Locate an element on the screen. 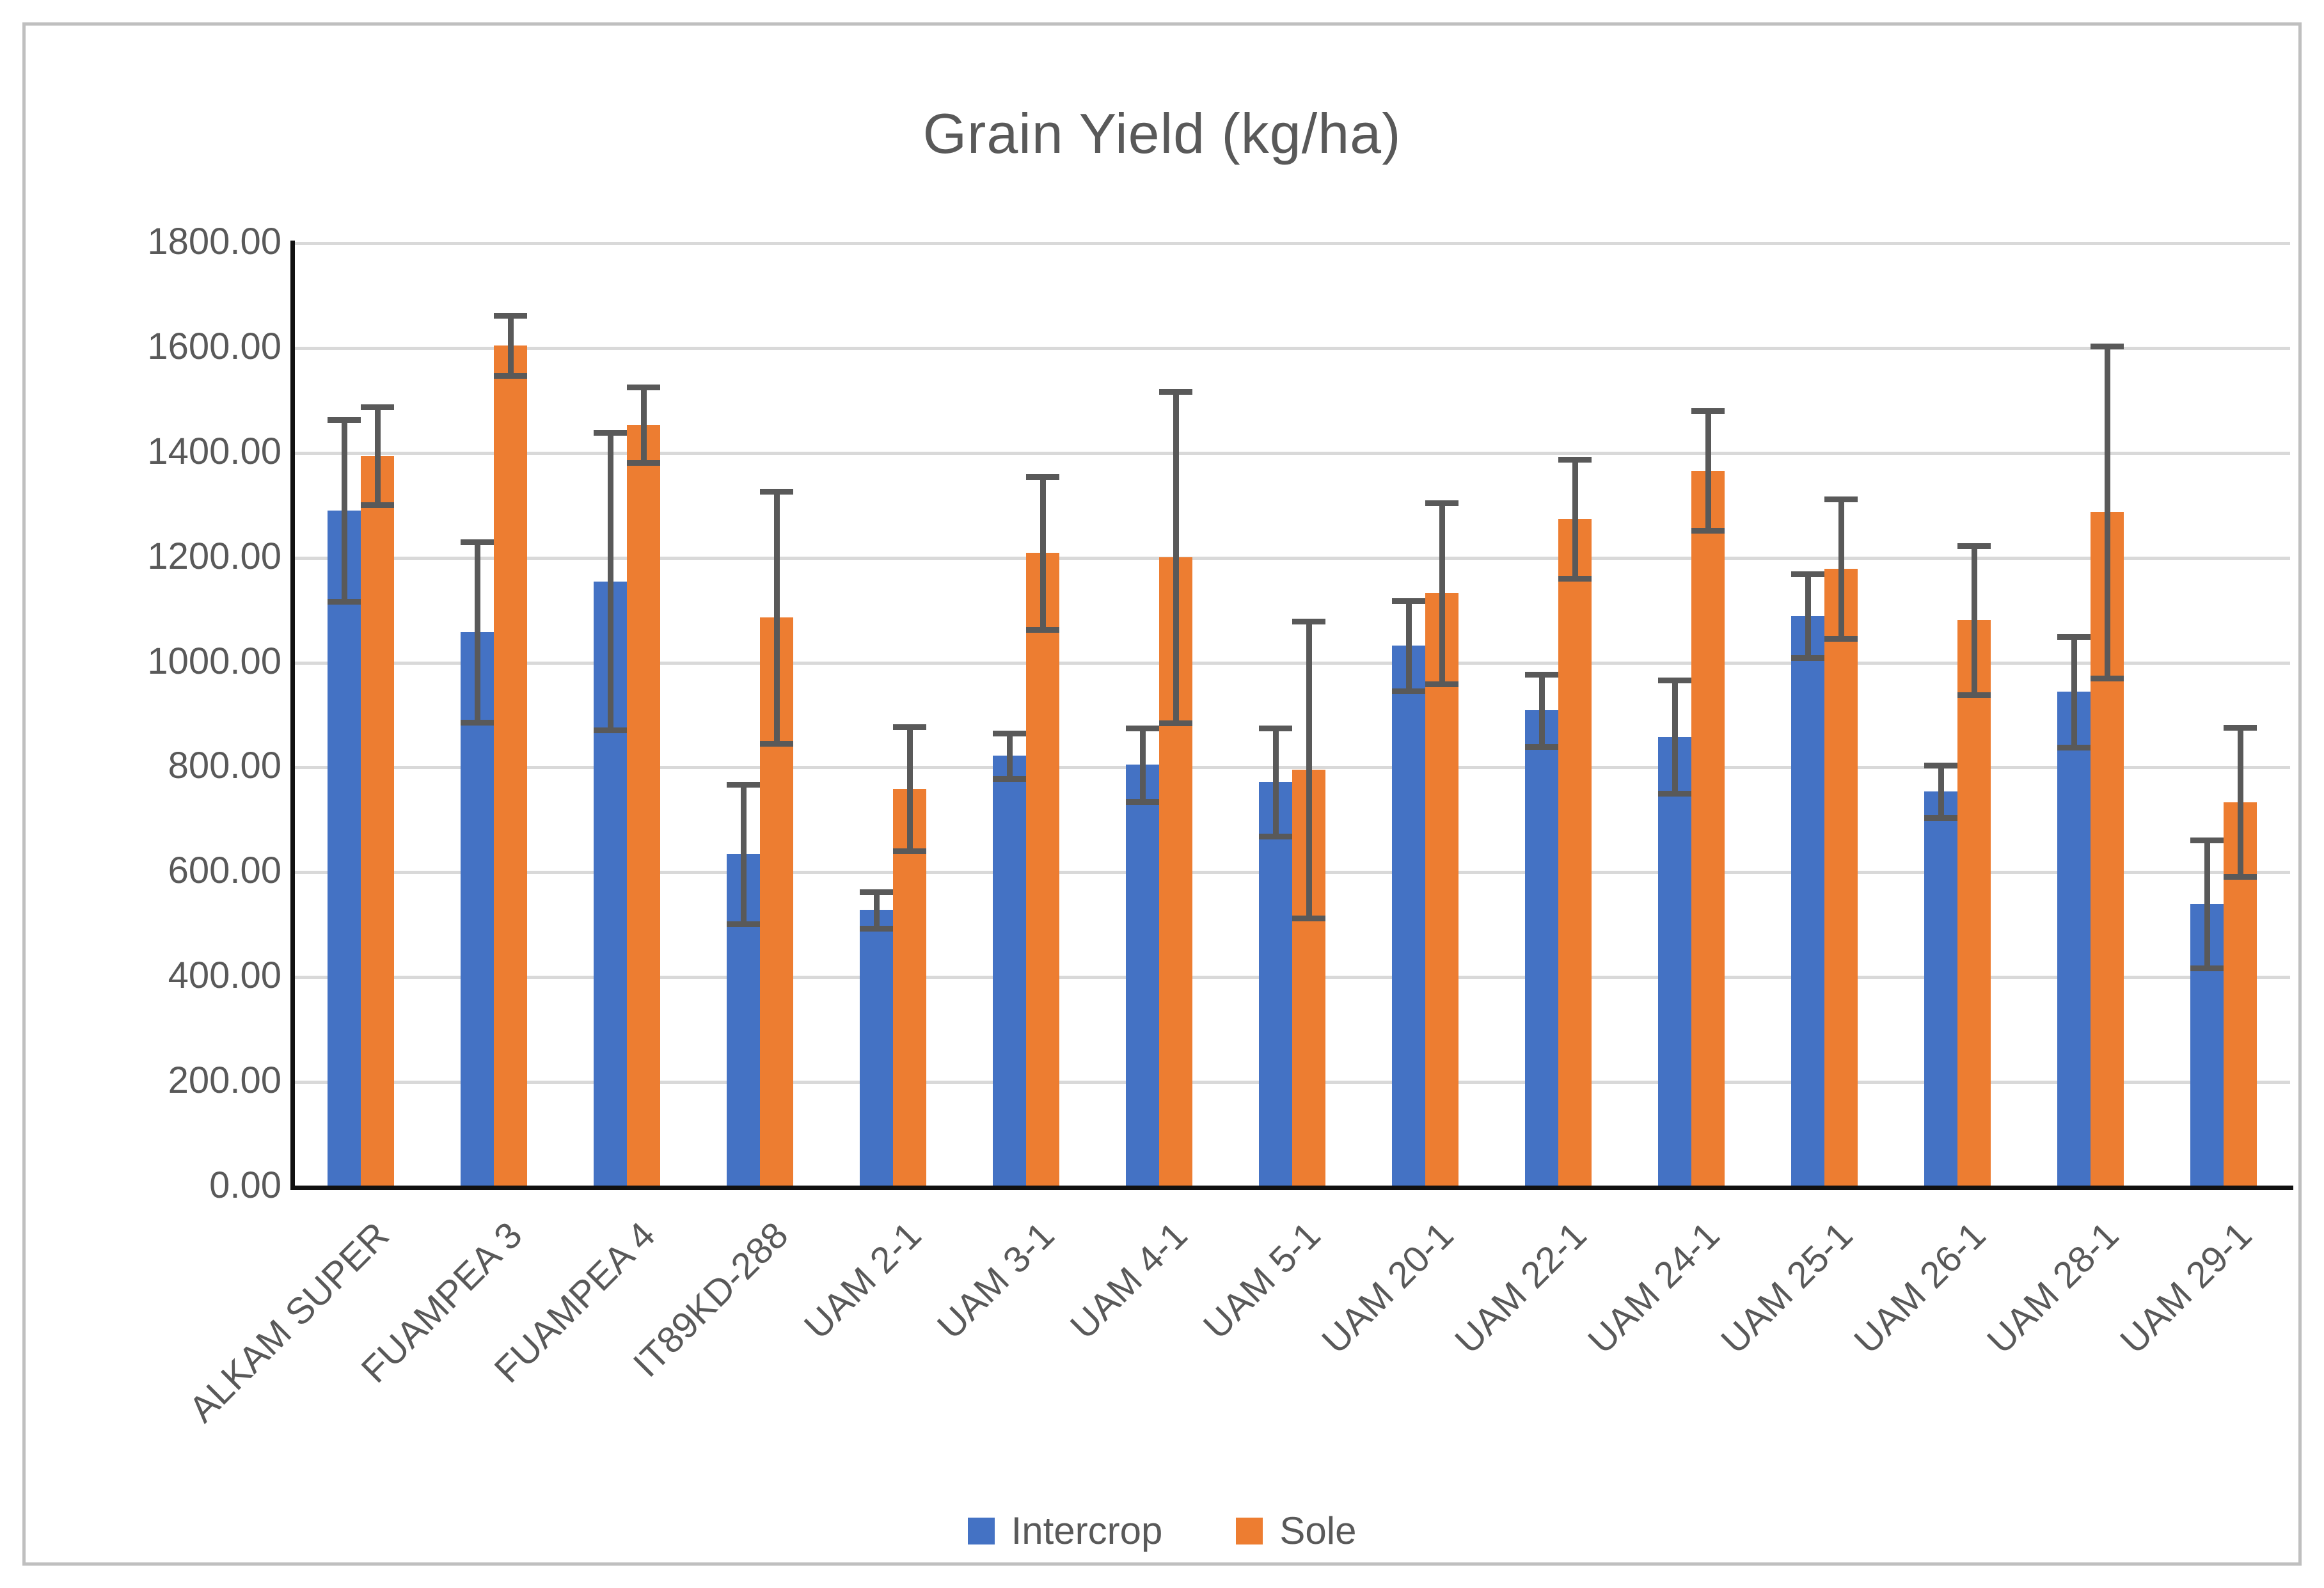  legend-label-intercrop: Intercrop is located at coordinates (1087, 1530).